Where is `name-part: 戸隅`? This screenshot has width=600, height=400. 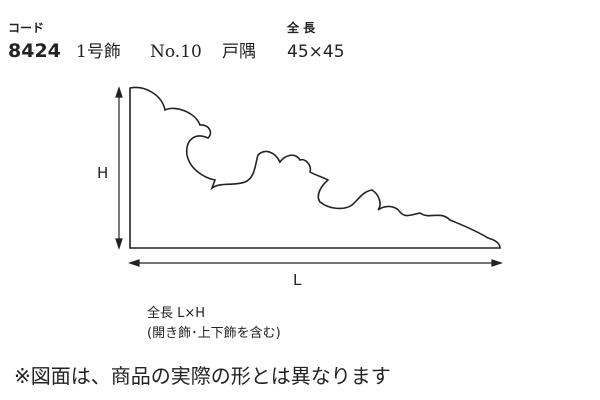
name-part: 戸隅 is located at coordinates (239, 52).